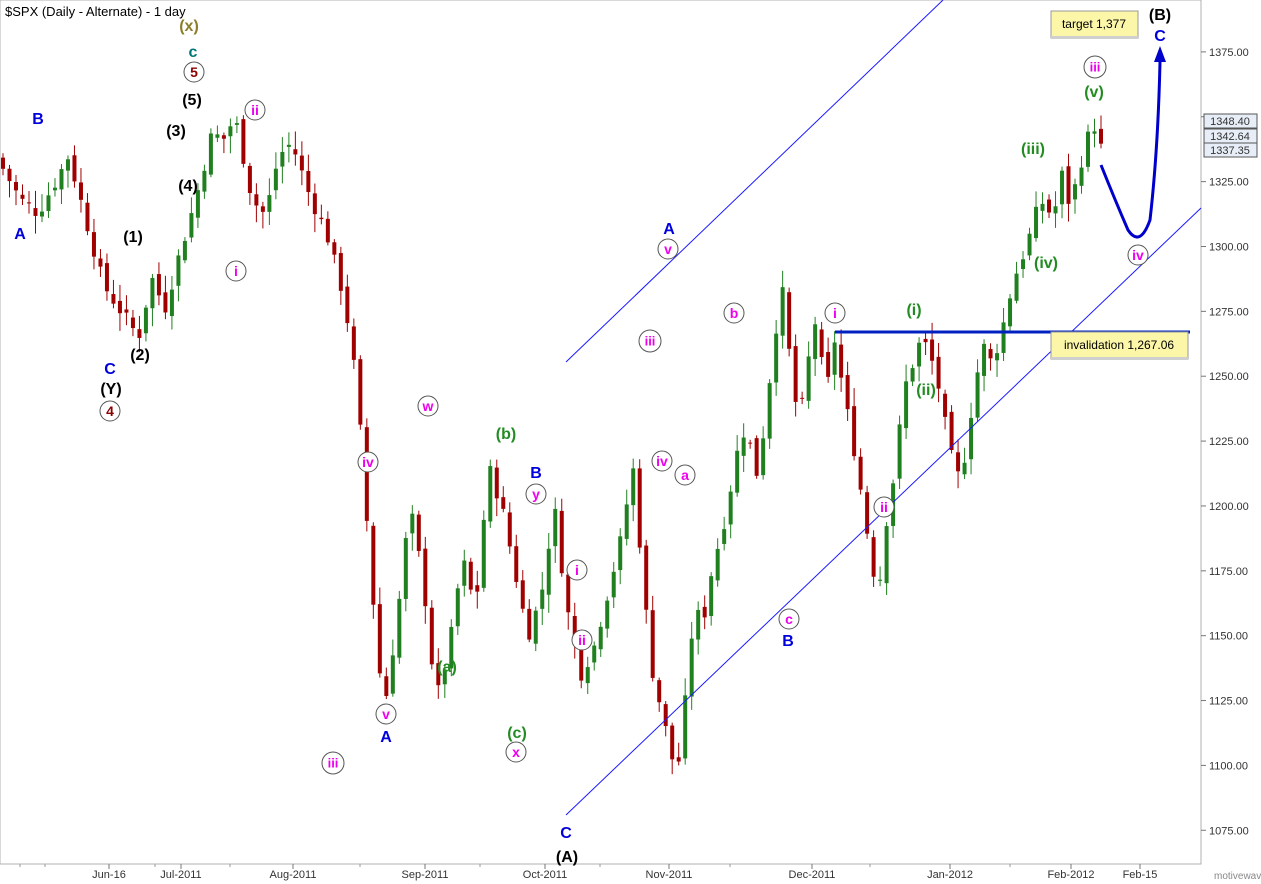 This screenshot has height=884, width=1261. Describe the element at coordinates (293, 875) in the screenshot. I see `x-tick-label: Aug-2011` at that location.